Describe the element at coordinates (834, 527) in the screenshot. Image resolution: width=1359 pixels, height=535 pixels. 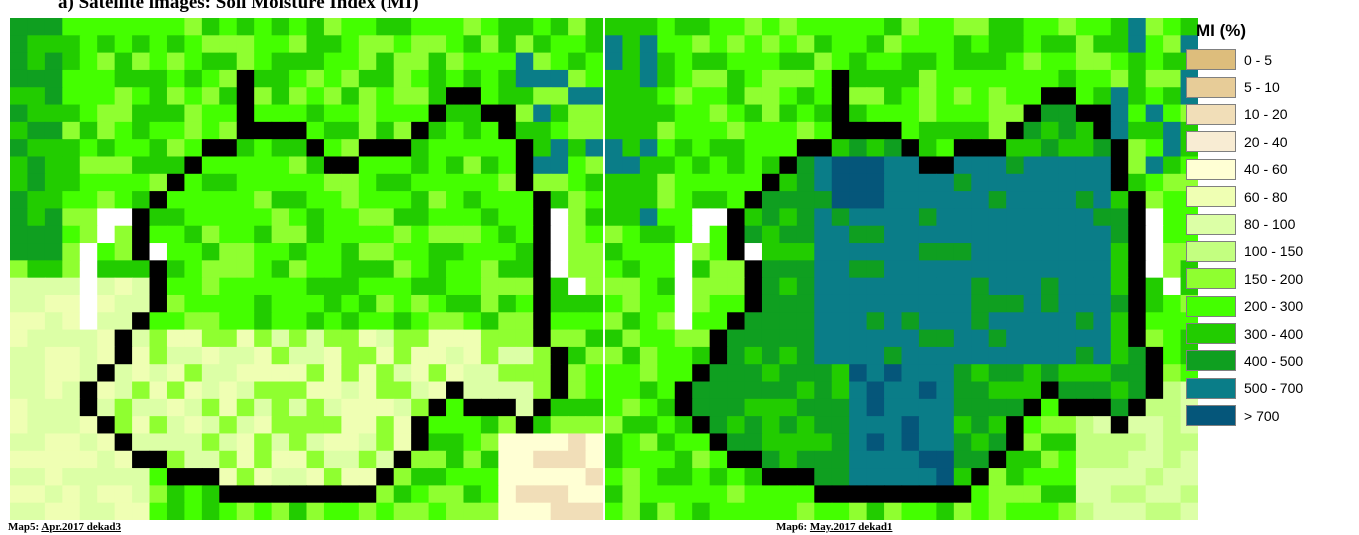
I see `map6-caption: Map6: May.2017 dekad1` at that location.